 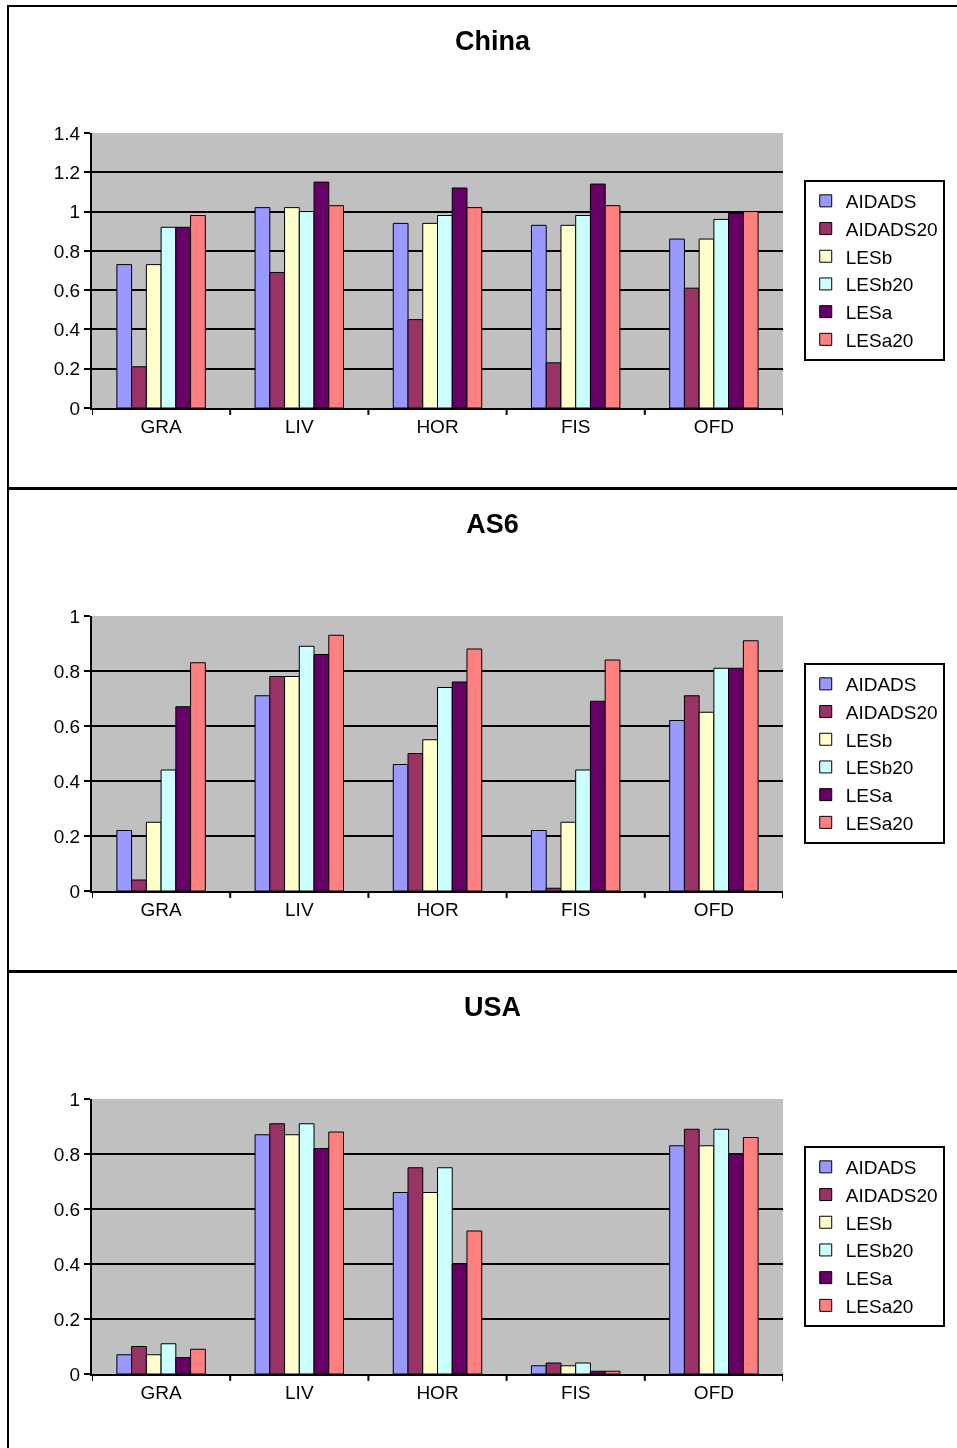 I want to click on y-tick-label: 1.4, so click(x=67, y=133).